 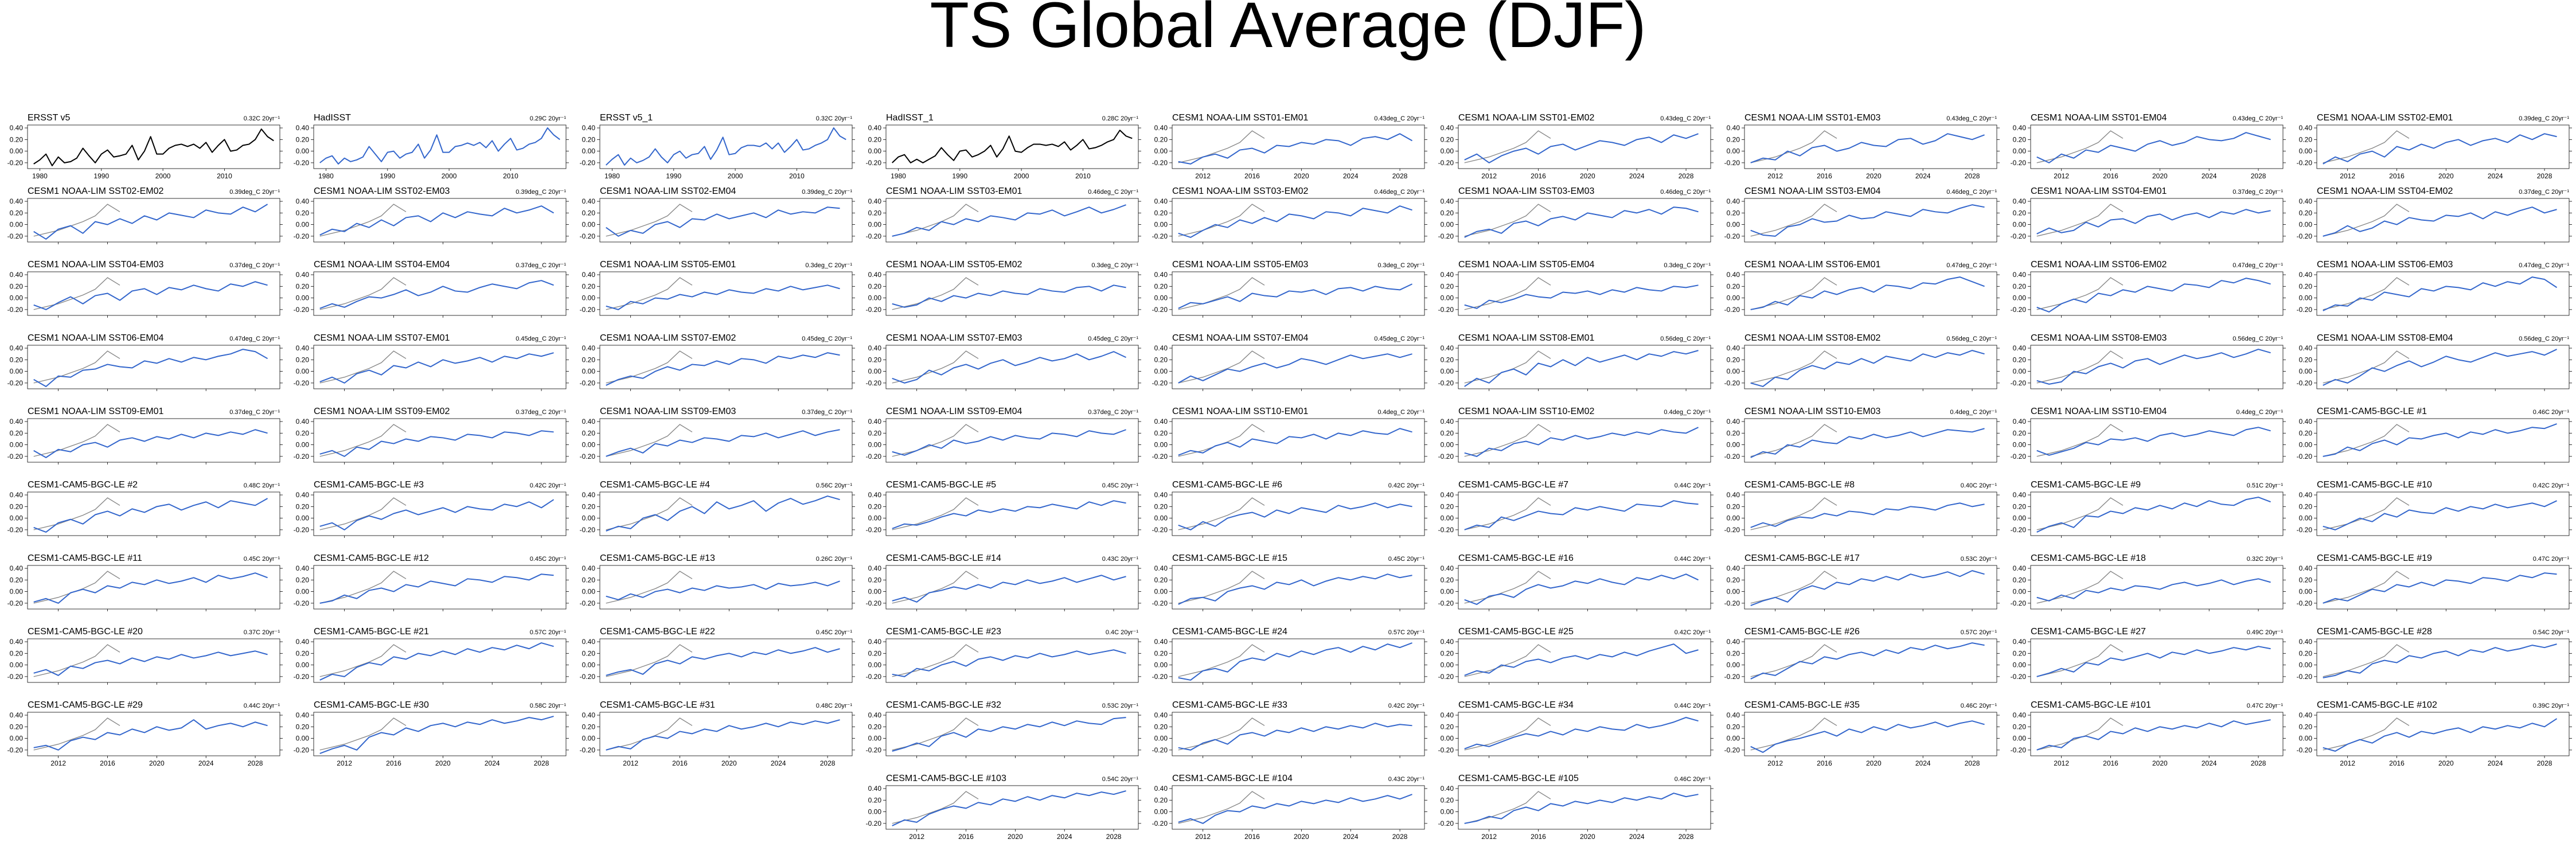 I want to click on trend-label: 0.39C 20yr⁻¹, so click(x=2552, y=706).